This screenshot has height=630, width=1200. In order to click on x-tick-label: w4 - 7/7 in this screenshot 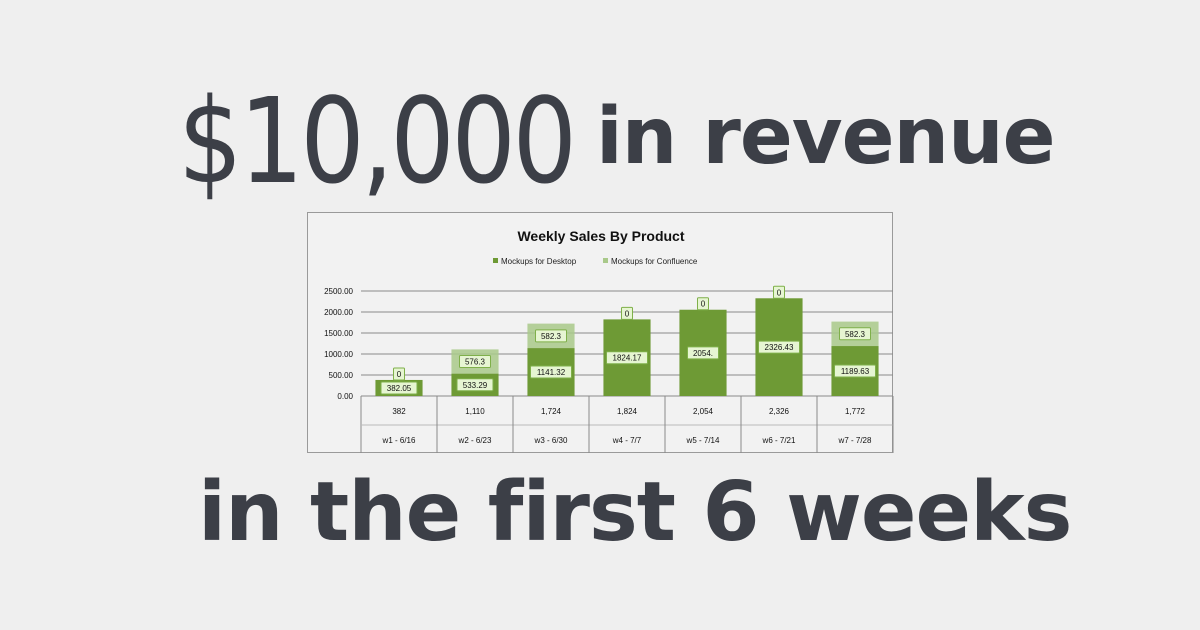, I will do `click(627, 440)`.